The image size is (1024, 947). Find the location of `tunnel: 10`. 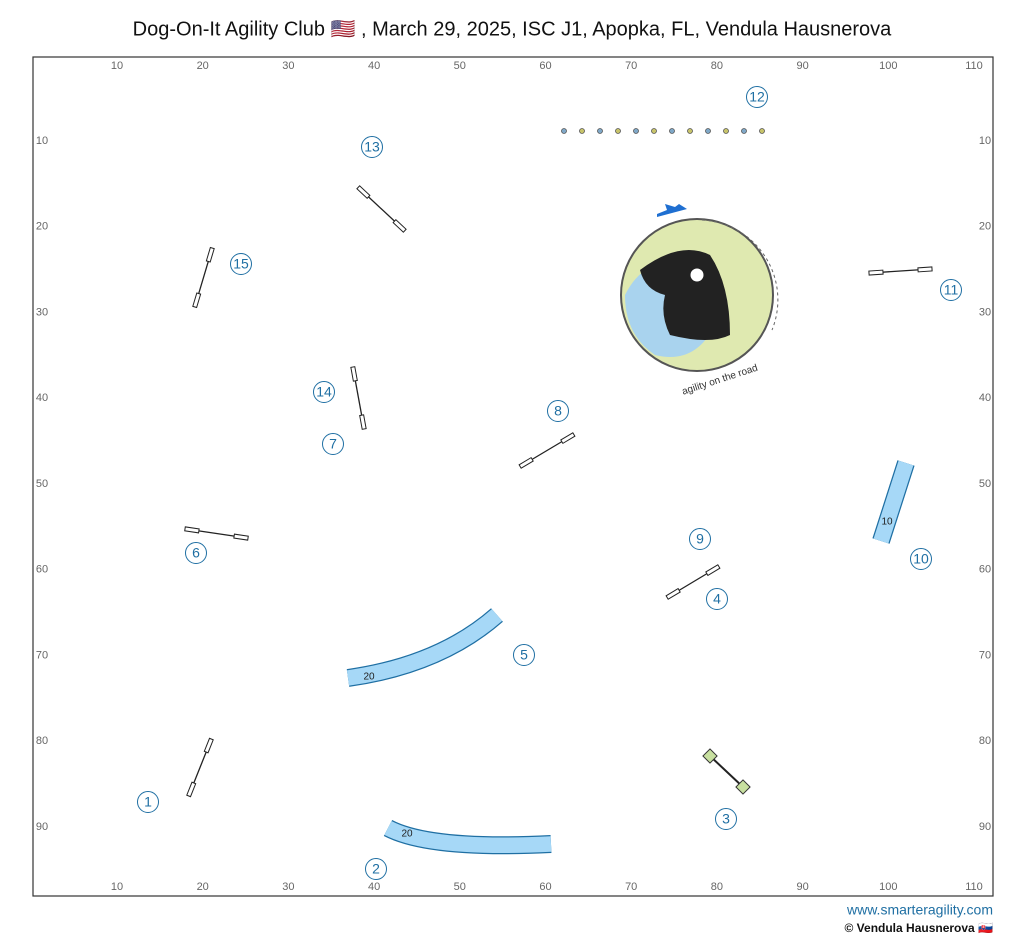

tunnel: 10 is located at coordinates (893, 502).